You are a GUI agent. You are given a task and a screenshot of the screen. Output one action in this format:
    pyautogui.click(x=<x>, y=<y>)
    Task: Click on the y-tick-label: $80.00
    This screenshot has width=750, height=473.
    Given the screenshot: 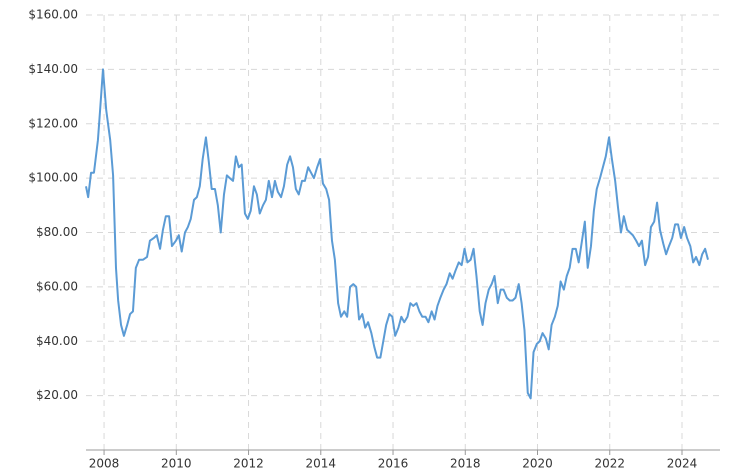 What is the action you would take?
    pyautogui.click(x=57, y=232)
    